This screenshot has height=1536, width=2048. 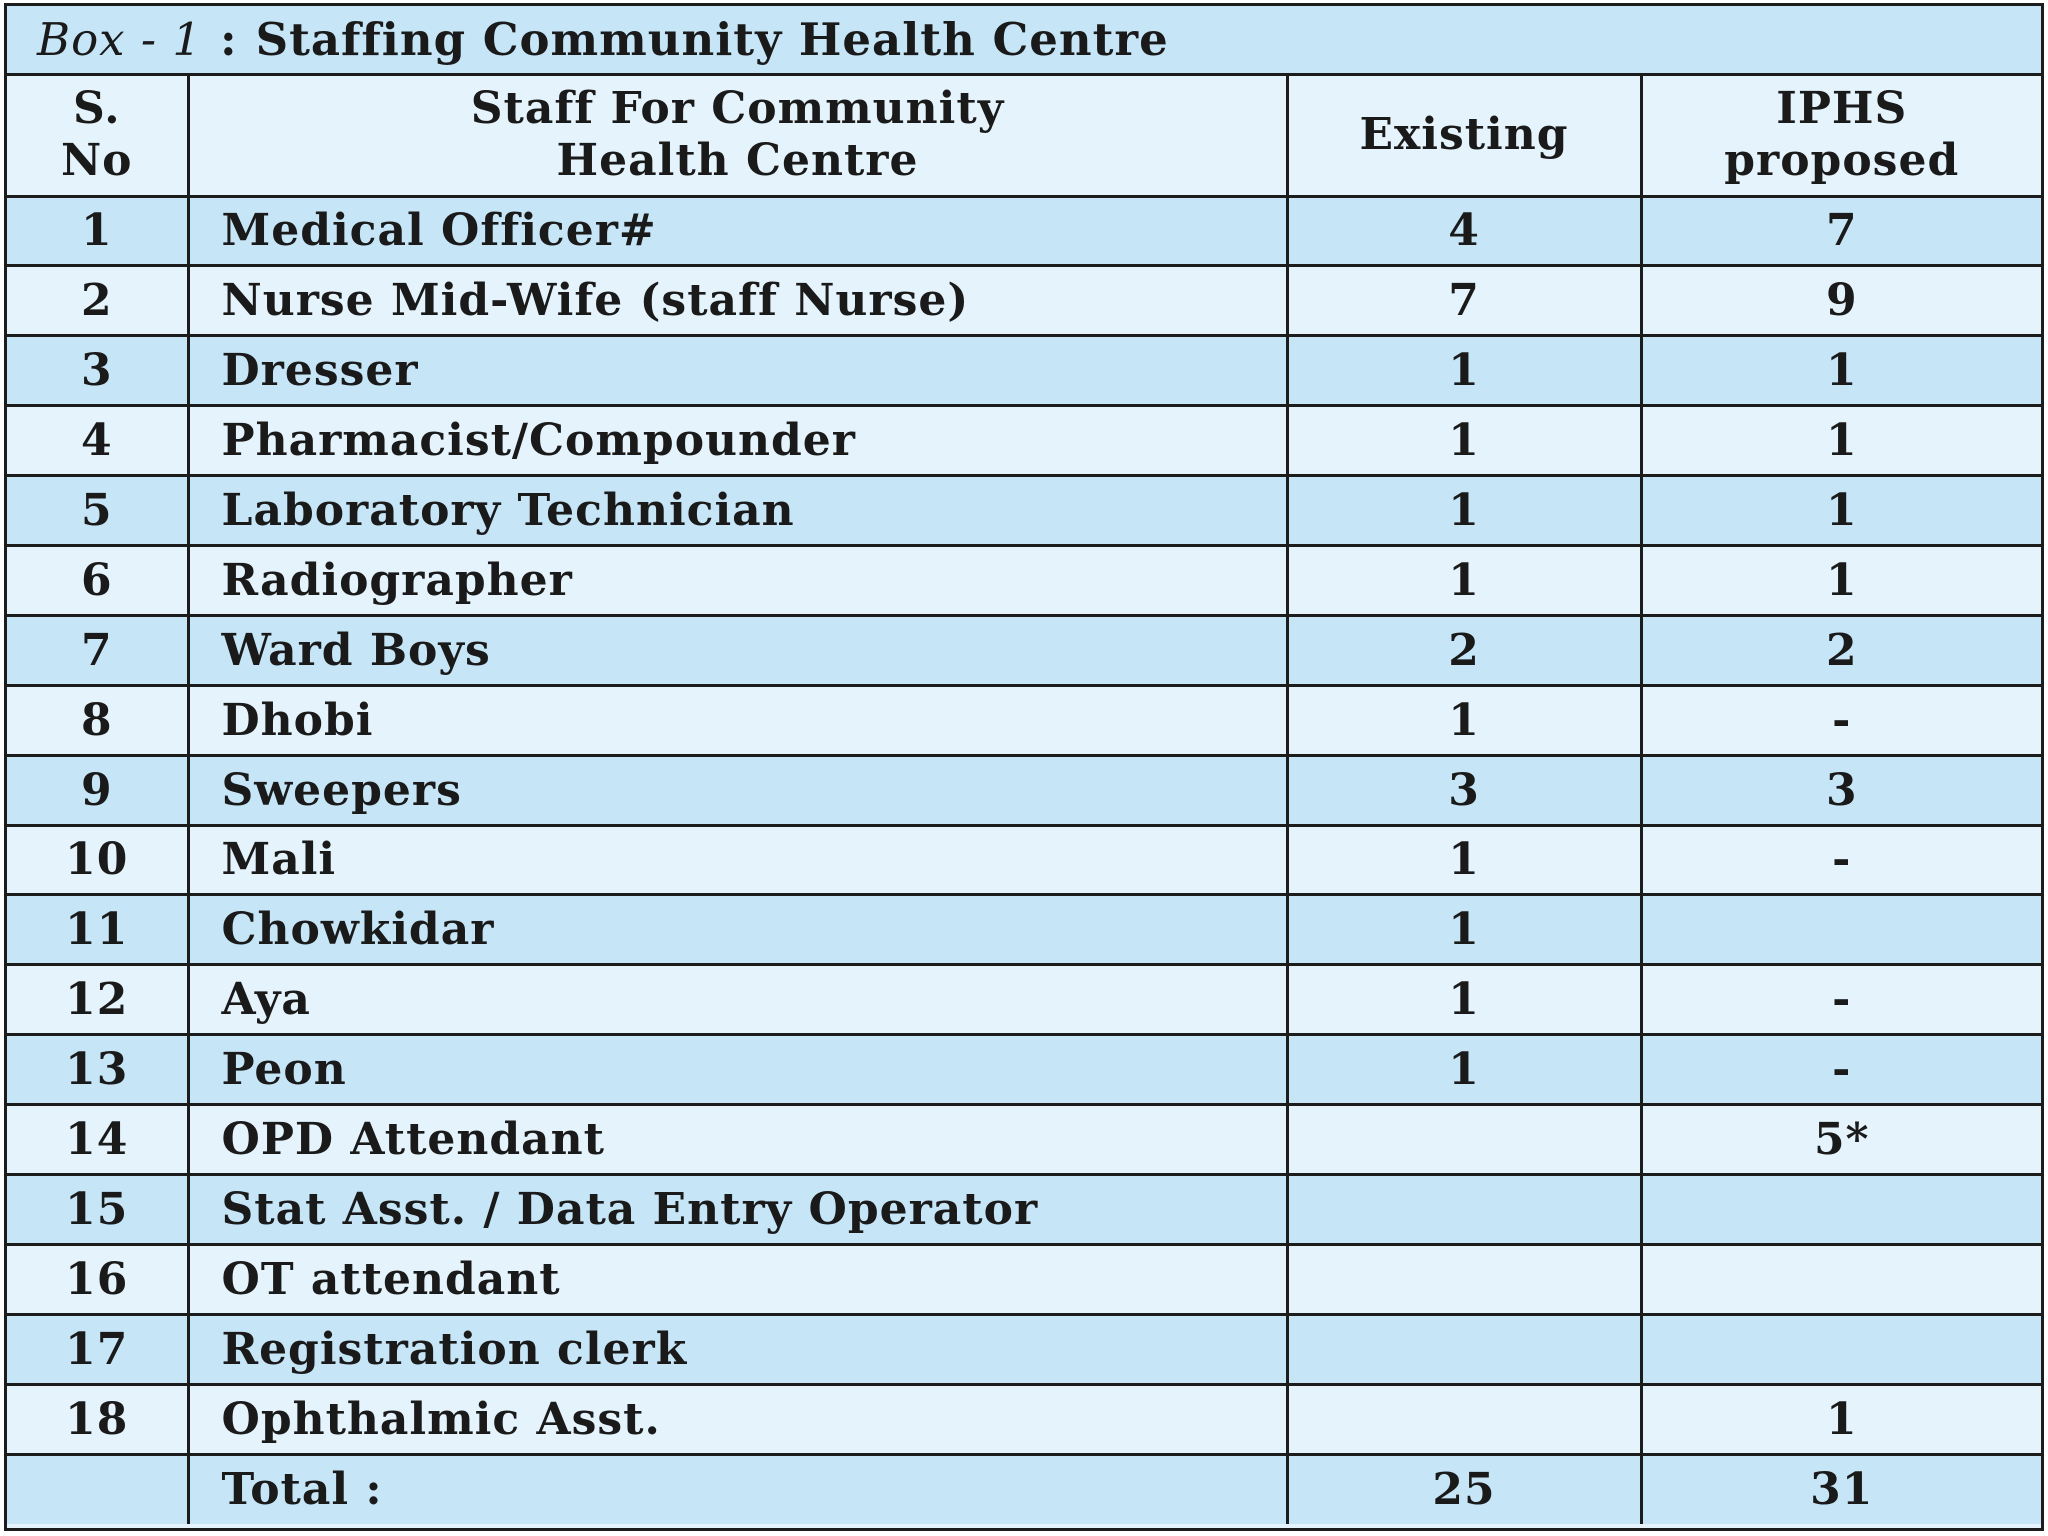 What do you see at coordinates (98, 1209) in the screenshot?
I see `sno-cell: 15` at bounding box center [98, 1209].